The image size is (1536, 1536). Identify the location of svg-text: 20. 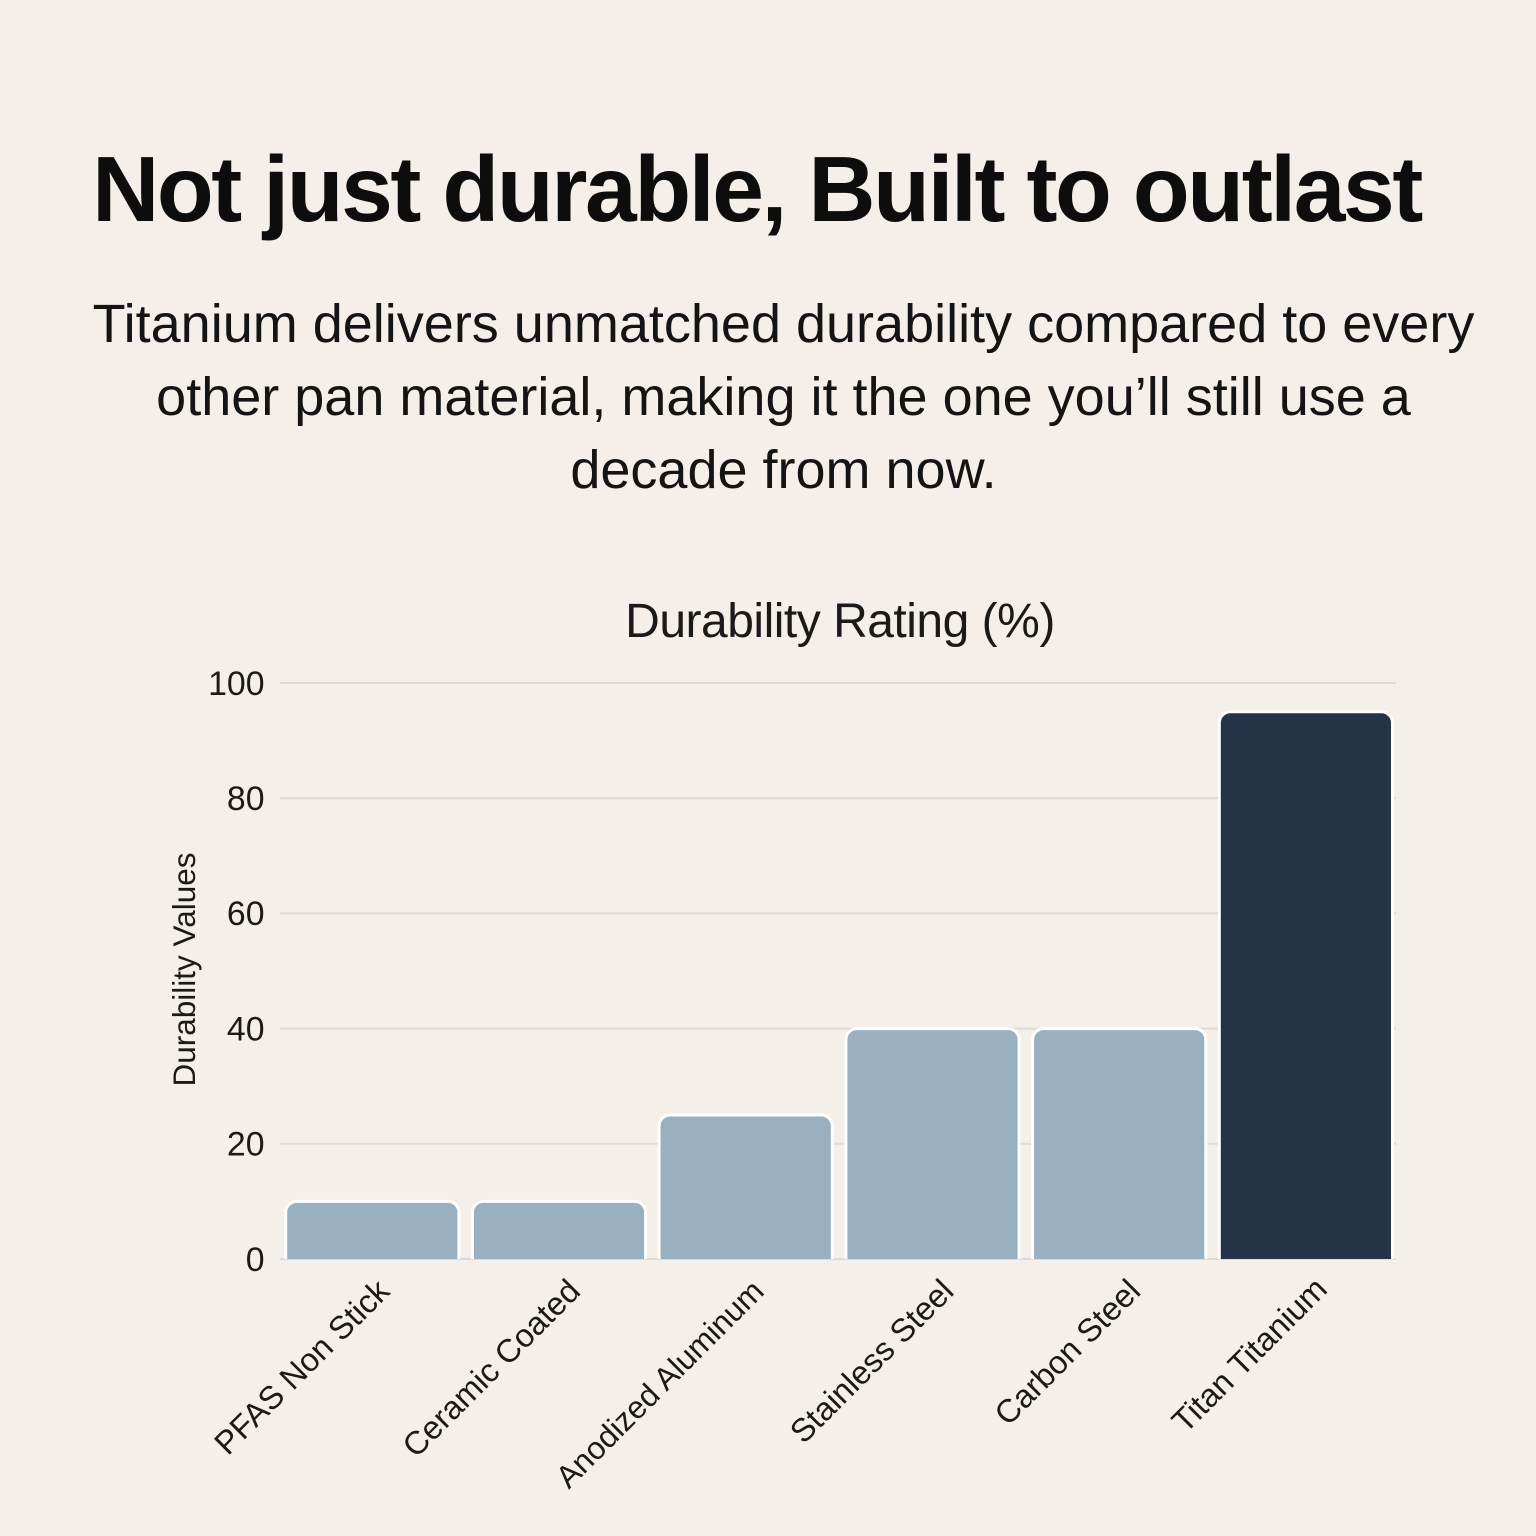
(246, 1145).